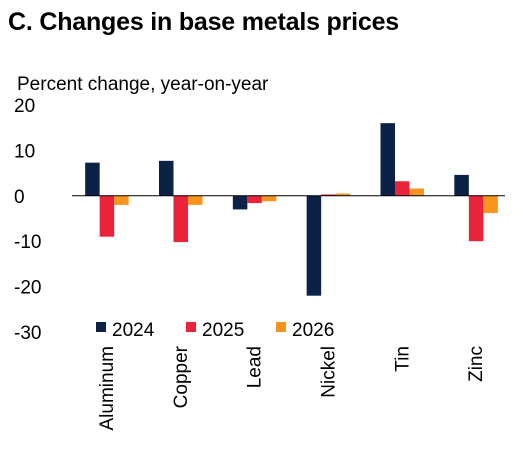 This screenshot has width=523, height=459. I want to click on bar-2024-zinc, so click(461, 185).